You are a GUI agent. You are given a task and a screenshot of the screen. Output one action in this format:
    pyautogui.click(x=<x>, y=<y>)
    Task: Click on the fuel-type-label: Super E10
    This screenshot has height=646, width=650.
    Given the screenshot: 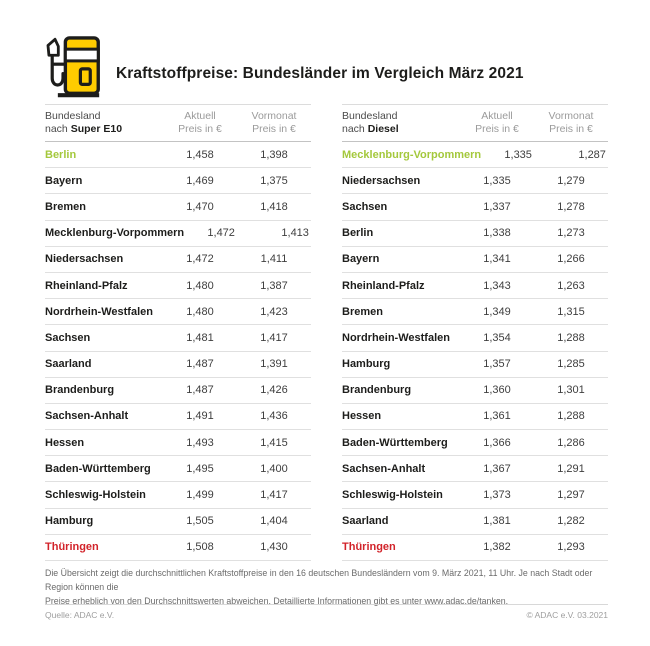 What is the action you would take?
    pyautogui.click(x=96, y=129)
    